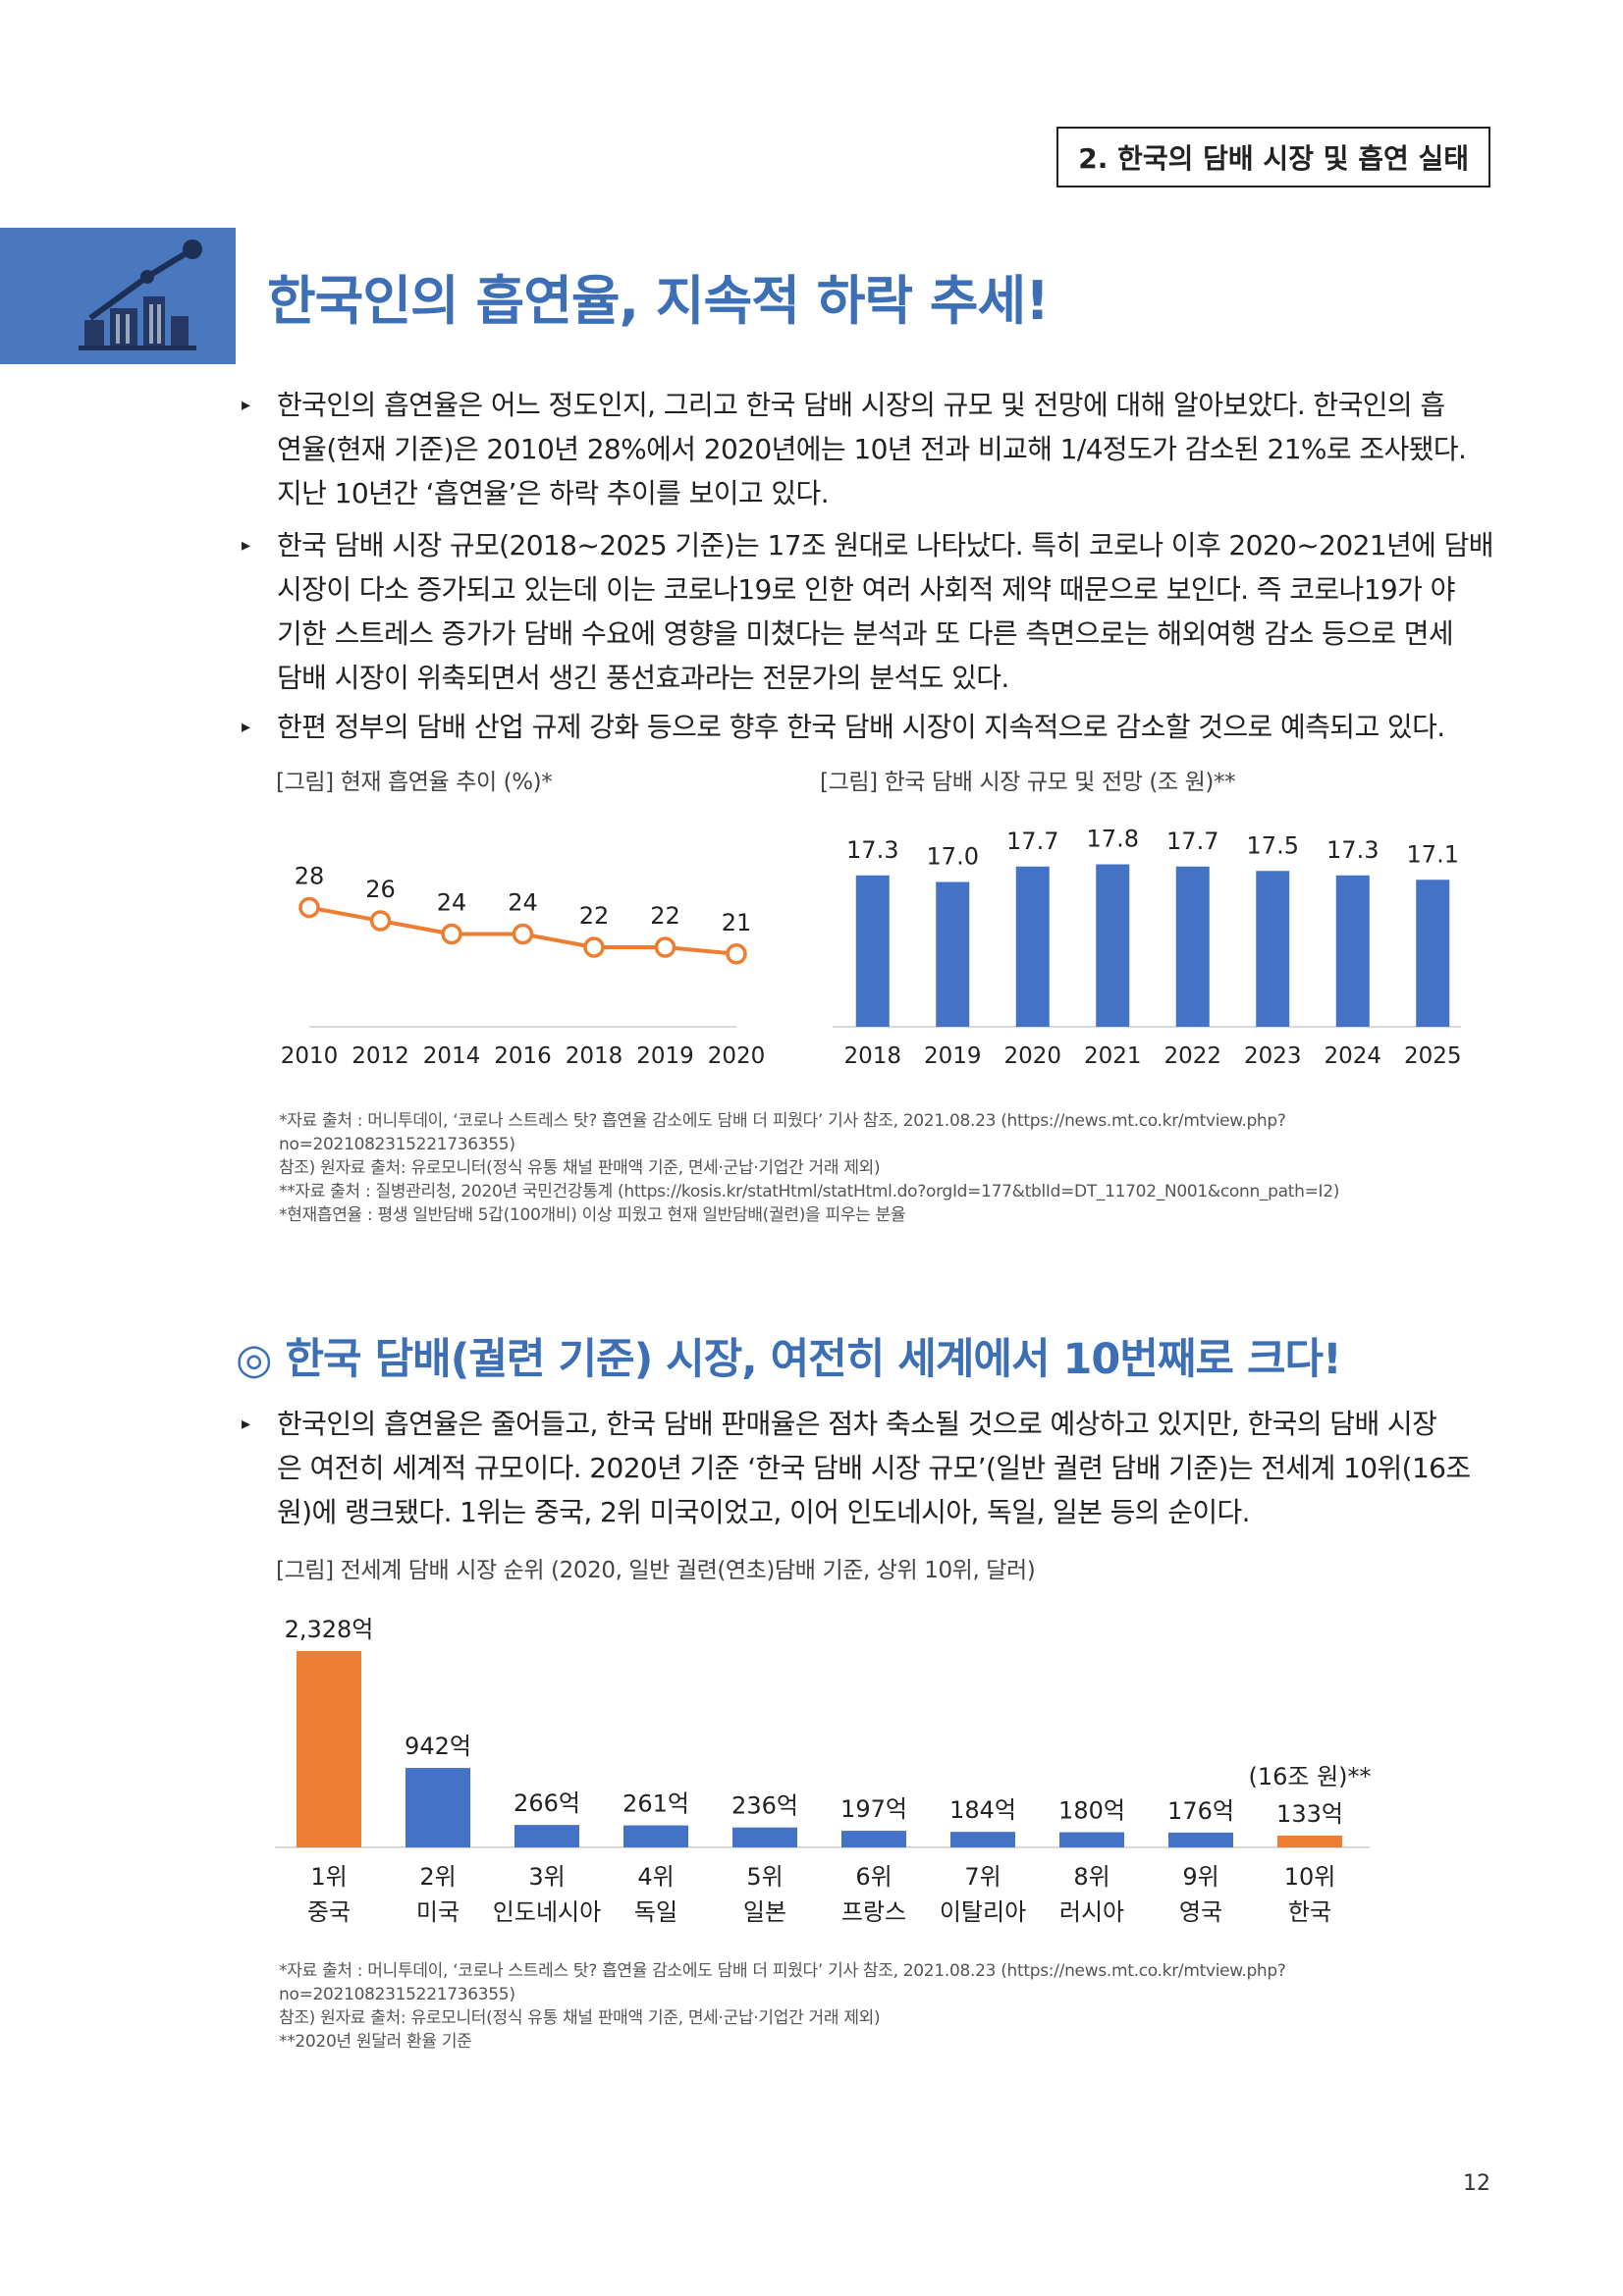 This screenshot has width=1623, height=2296. What do you see at coordinates (764, 1806) in the screenshot?
I see `world-market-value-label: 236억` at bounding box center [764, 1806].